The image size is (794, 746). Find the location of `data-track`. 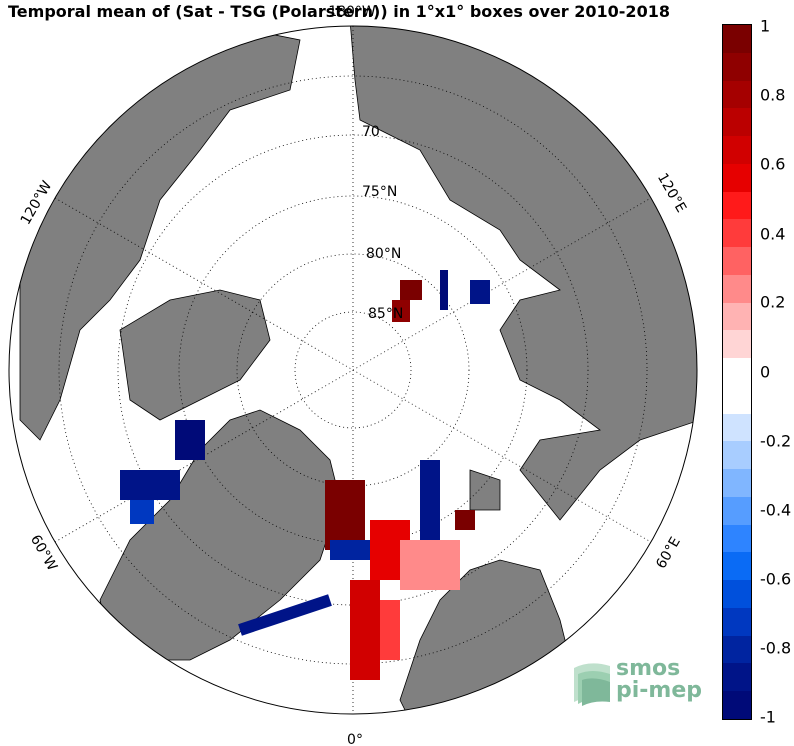

data-track is located at coordinates (285, 615).